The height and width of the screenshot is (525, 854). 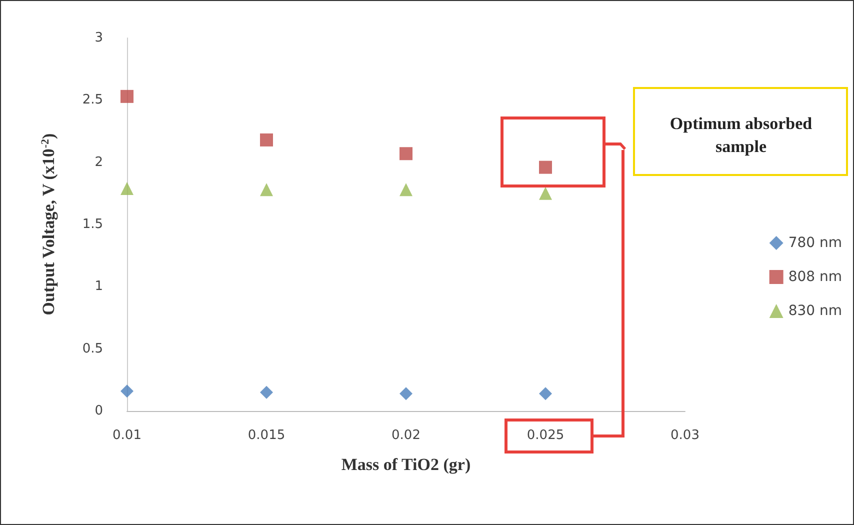 I want to click on x-axis-title: Mass of TiO2 (gr), so click(x=406, y=464).